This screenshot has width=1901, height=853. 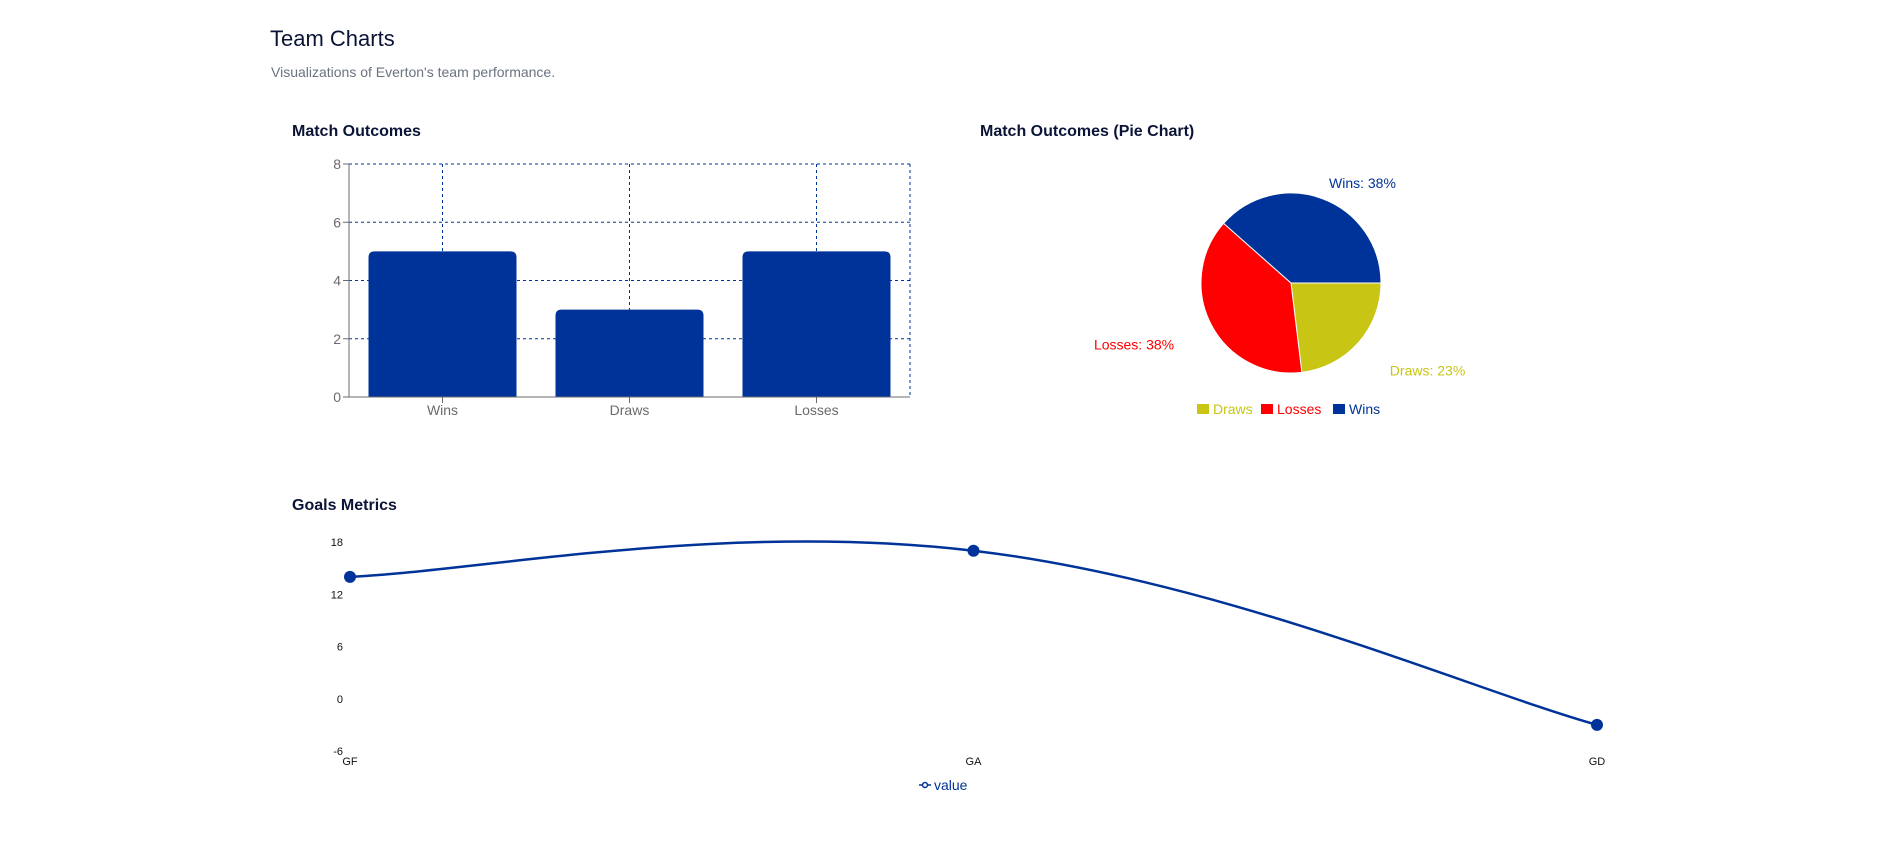 I want to click on pie-label-draws: Draws: 23%, so click(x=1427, y=371).